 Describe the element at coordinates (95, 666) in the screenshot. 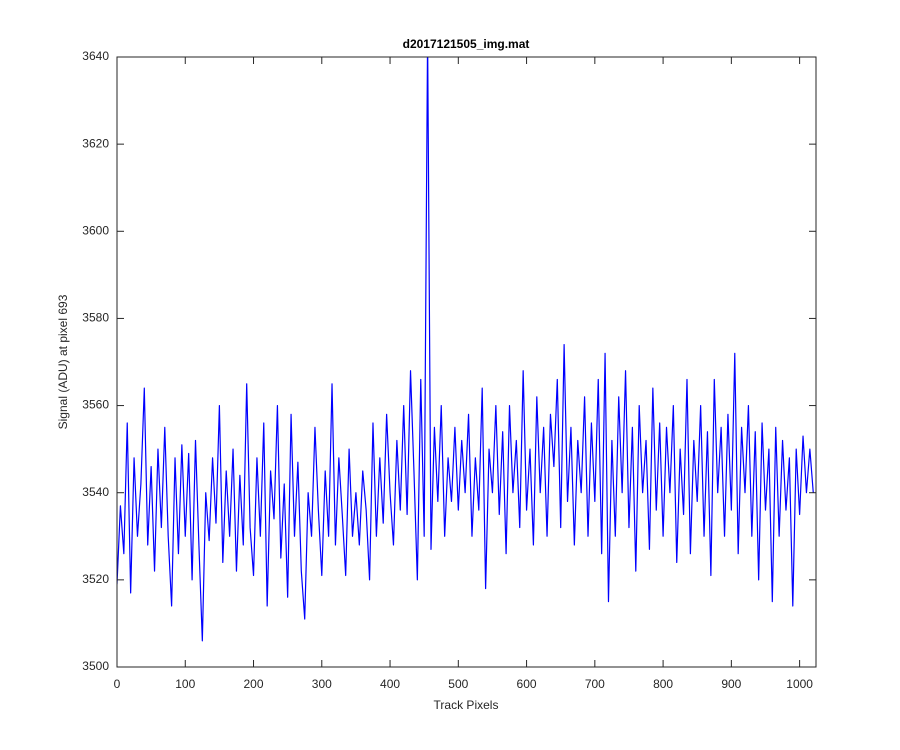

I see `y-tick-label: 3500` at that location.